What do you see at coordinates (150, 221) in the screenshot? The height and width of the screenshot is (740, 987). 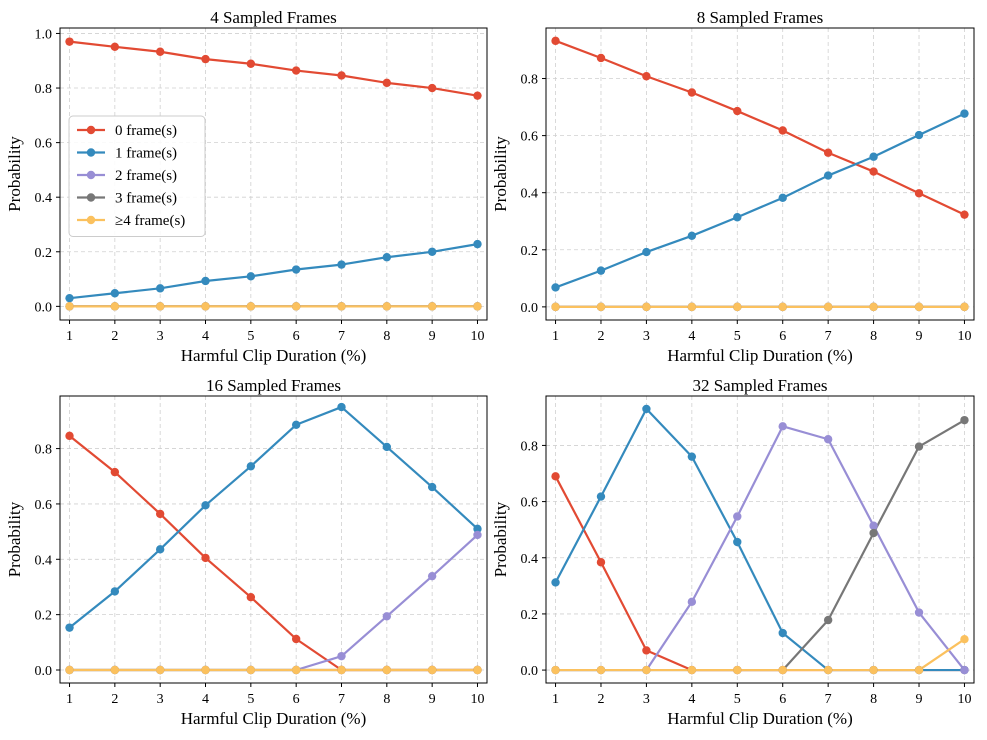 I see `legend-label-4: ≥4 frame(s)` at bounding box center [150, 221].